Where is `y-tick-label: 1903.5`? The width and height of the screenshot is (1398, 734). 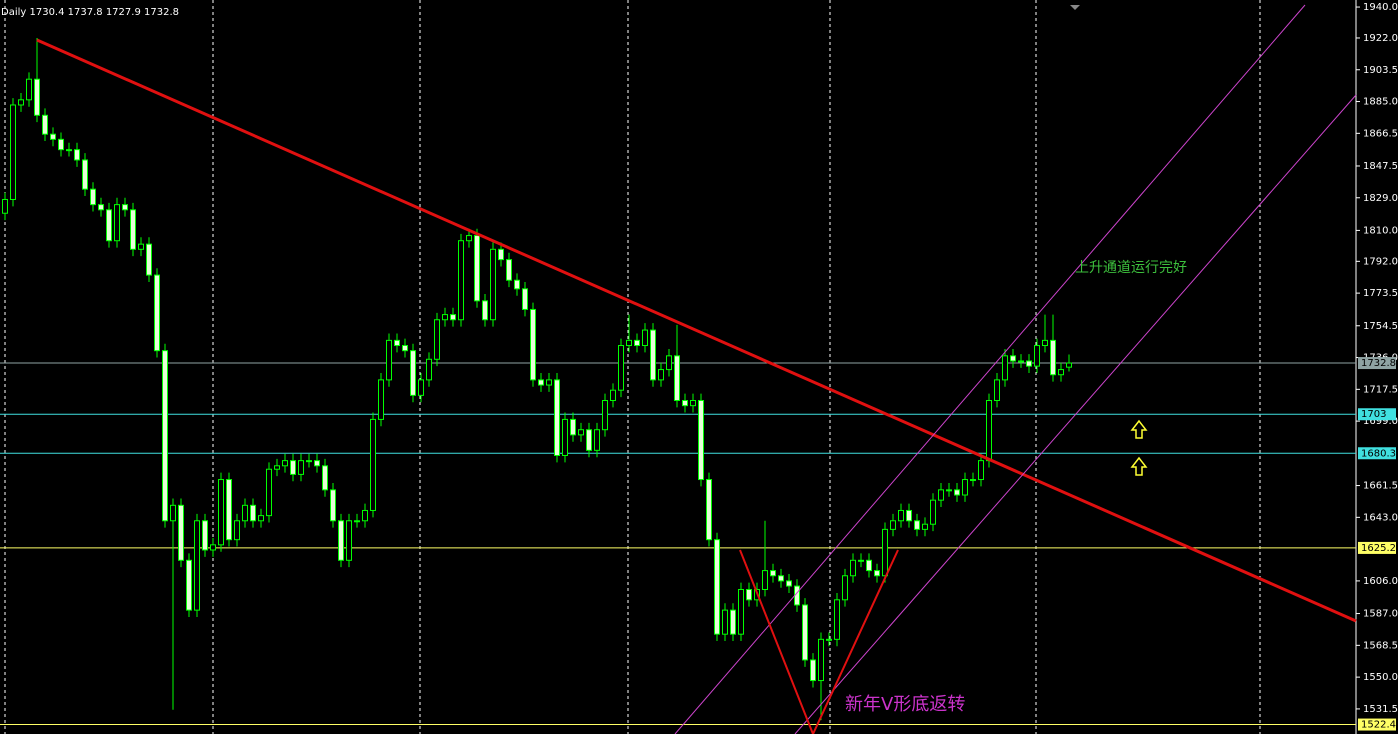
y-tick-label: 1903.5 is located at coordinates (1380, 70).